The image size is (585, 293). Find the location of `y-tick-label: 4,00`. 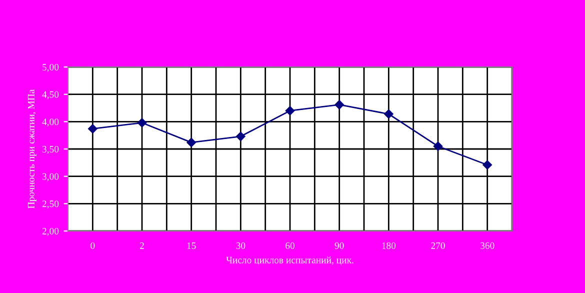

y-tick-label: 4,00 is located at coordinates (50, 122).